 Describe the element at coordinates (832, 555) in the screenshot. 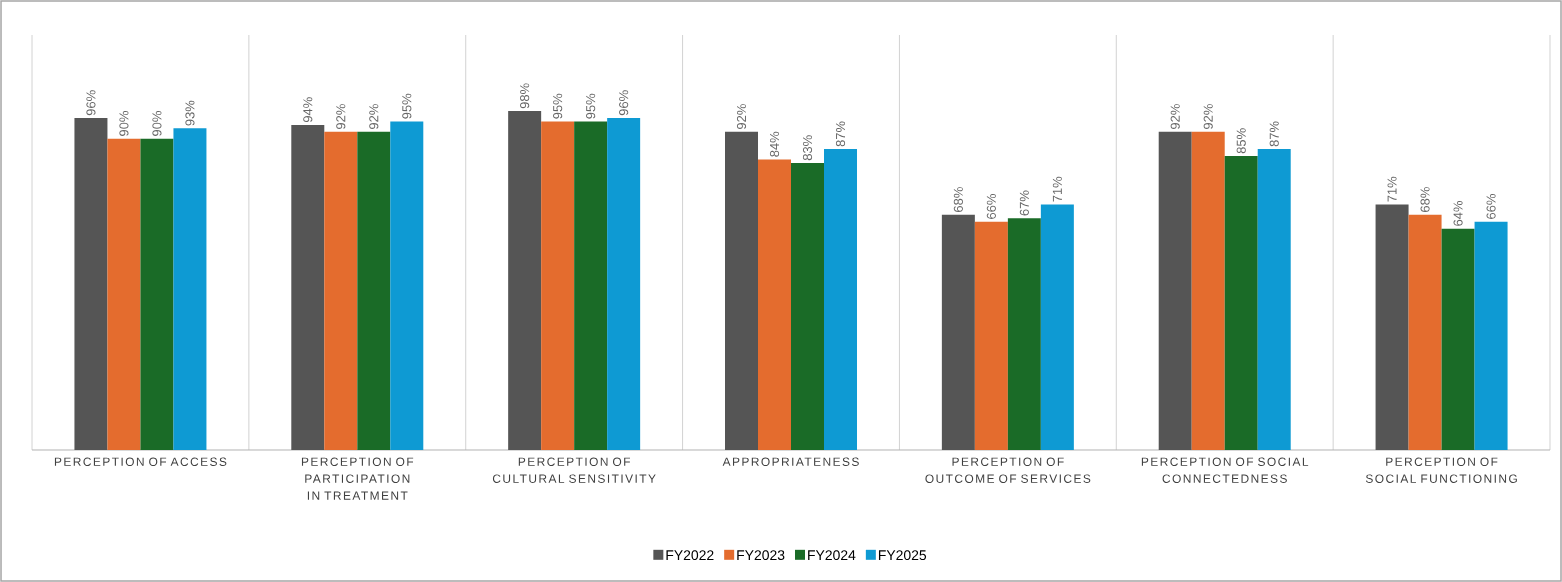

I see `legend-label: FY2024` at that location.